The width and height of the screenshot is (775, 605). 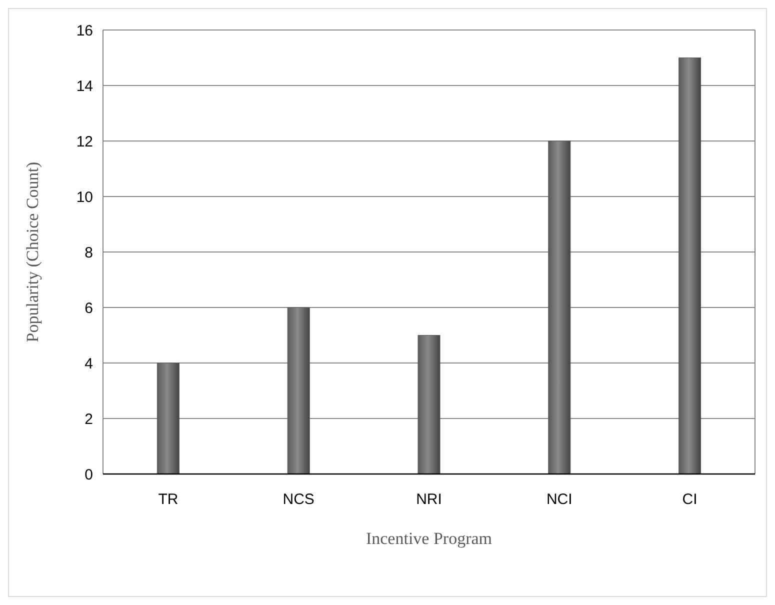 I want to click on y-tick-label: 0, so click(x=88, y=475).